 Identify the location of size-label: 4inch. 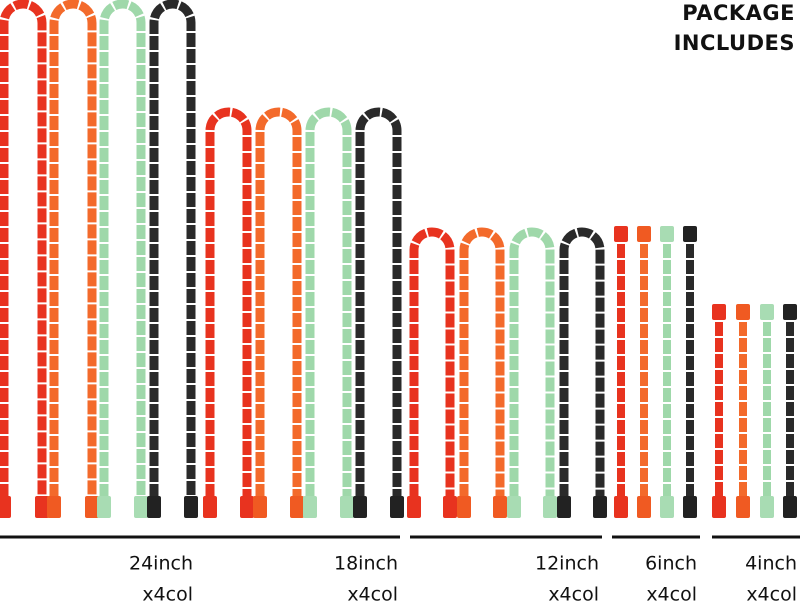
(771, 564).